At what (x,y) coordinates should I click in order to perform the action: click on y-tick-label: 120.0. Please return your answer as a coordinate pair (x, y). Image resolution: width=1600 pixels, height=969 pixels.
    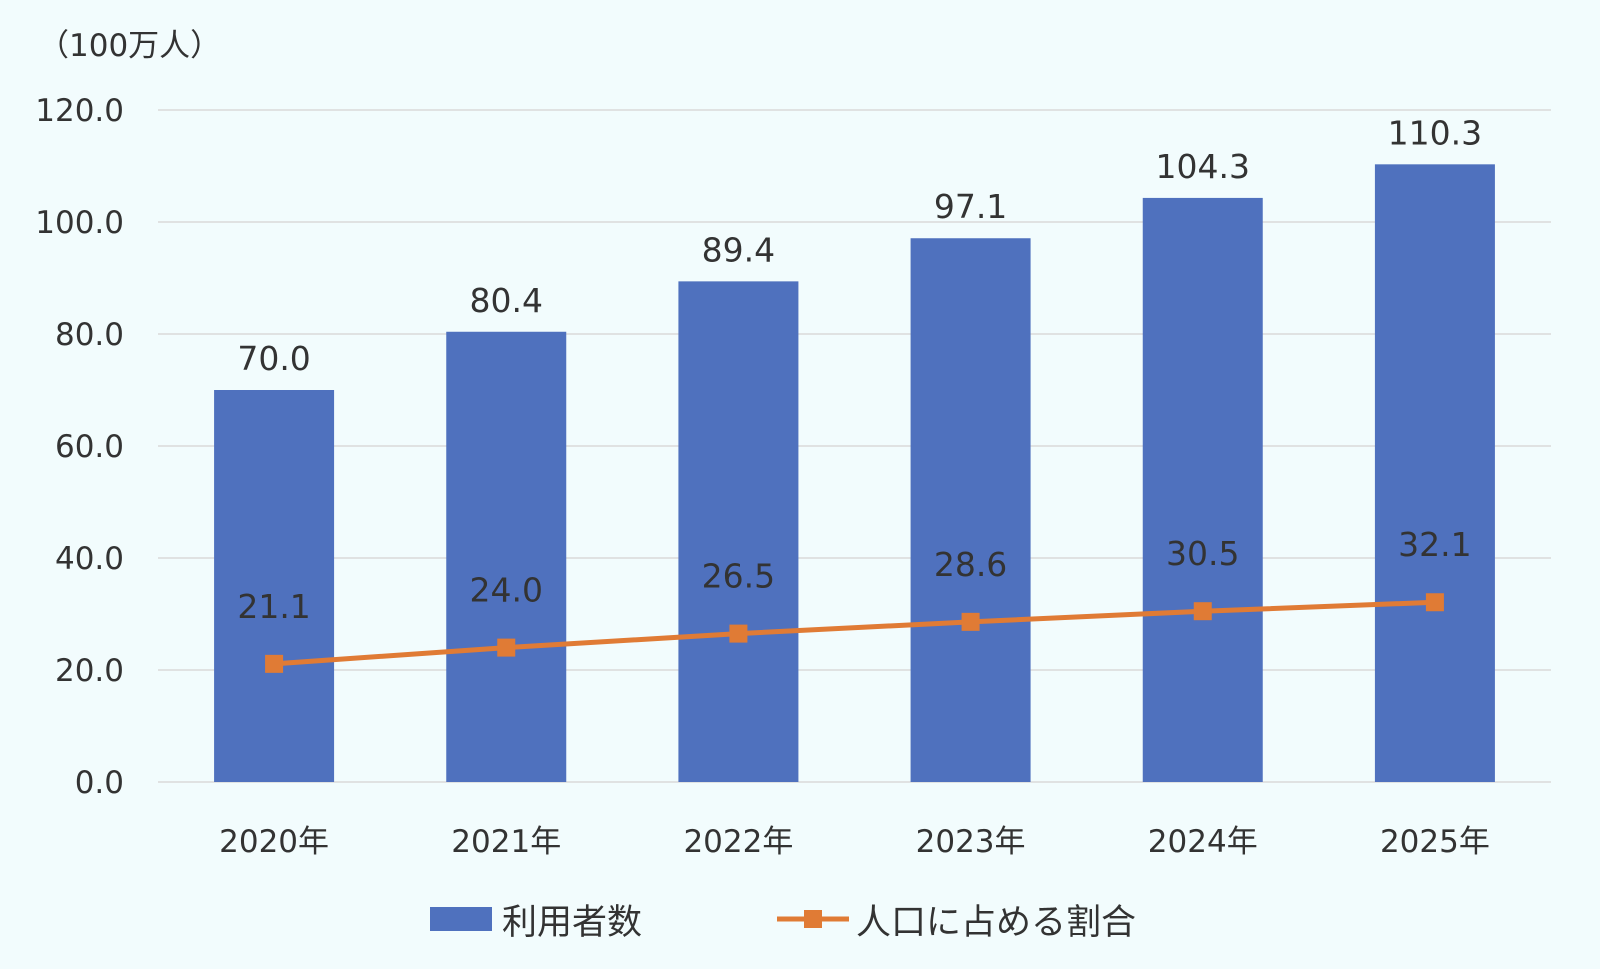
    Looking at the image, I should click on (79, 111).